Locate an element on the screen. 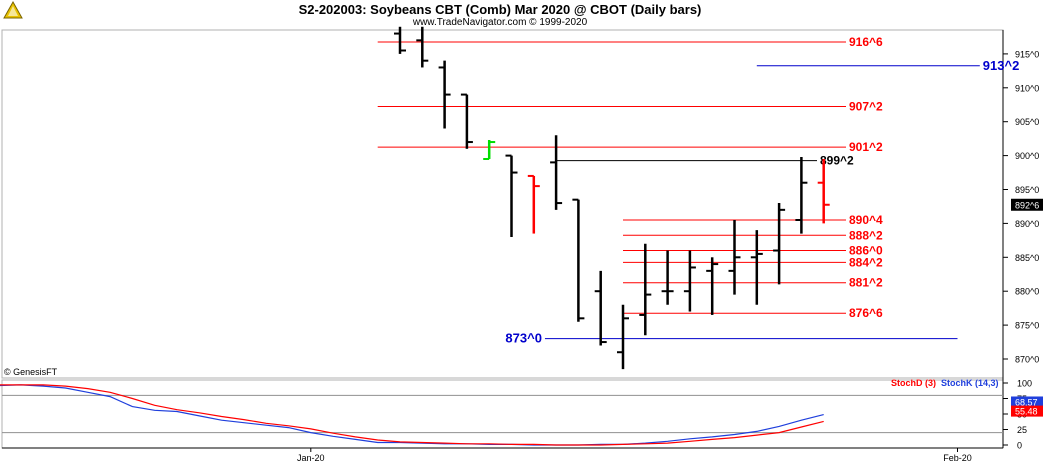 The height and width of the screenshot is (464, 1050). price-tick-label: 880^0 is located at coordinates (1027, 292).